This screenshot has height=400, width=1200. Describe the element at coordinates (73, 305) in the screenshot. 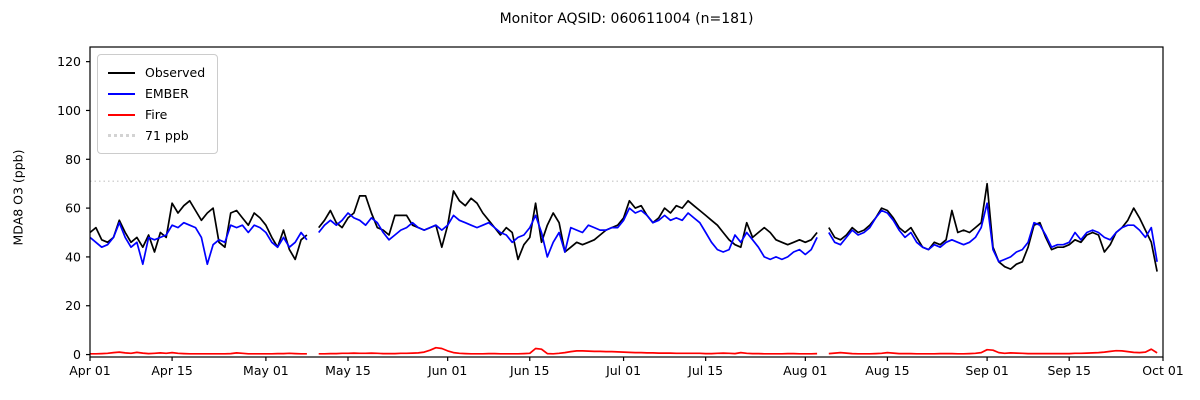

I see `y-tick-label: 20` at that location.